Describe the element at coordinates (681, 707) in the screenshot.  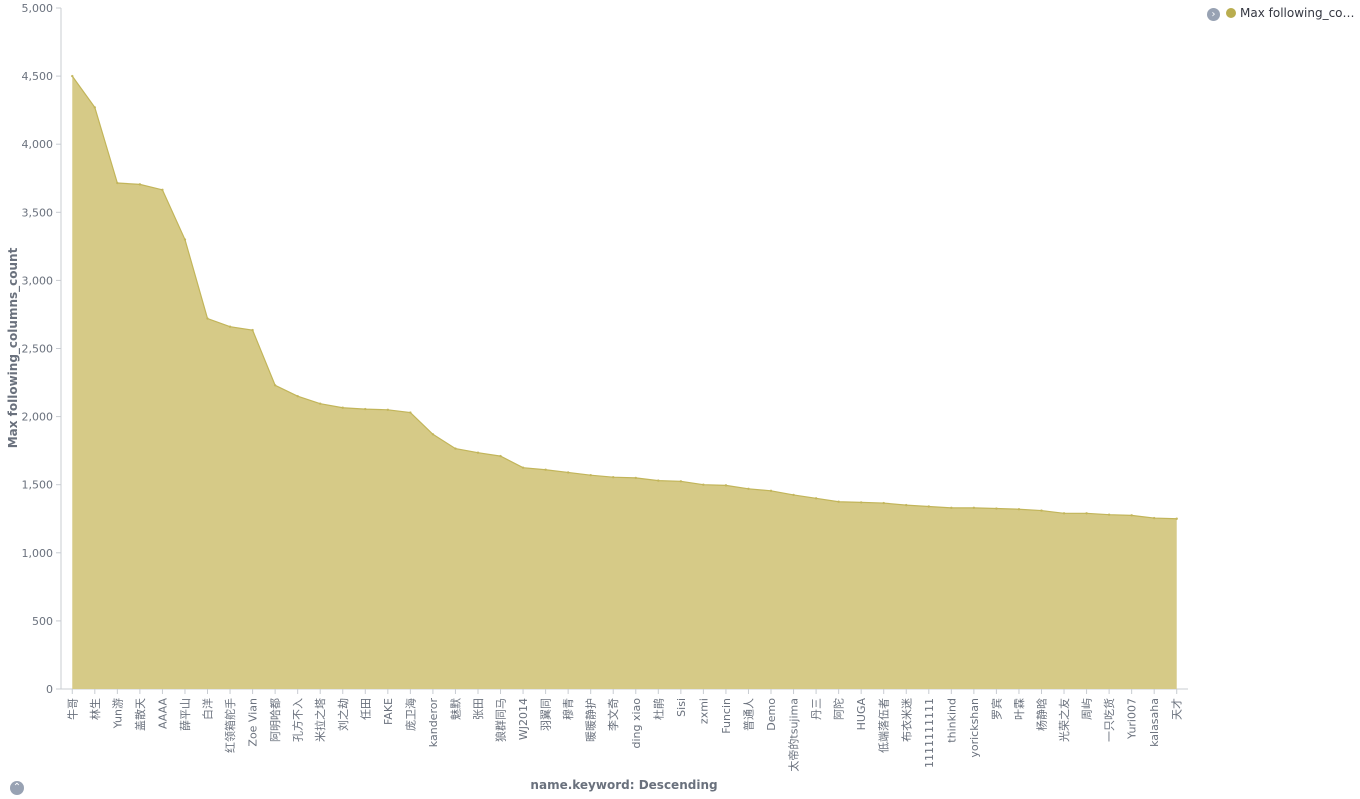
I see `x-tick-label: Sisi` at that location.